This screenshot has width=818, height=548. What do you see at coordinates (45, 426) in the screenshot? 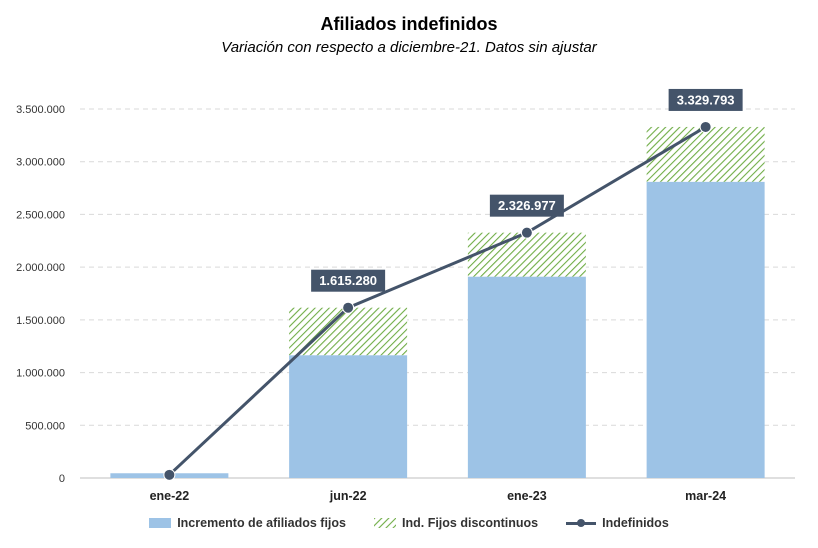
I see `y-tick-label: 500.000` at bounding box center [45, 426].